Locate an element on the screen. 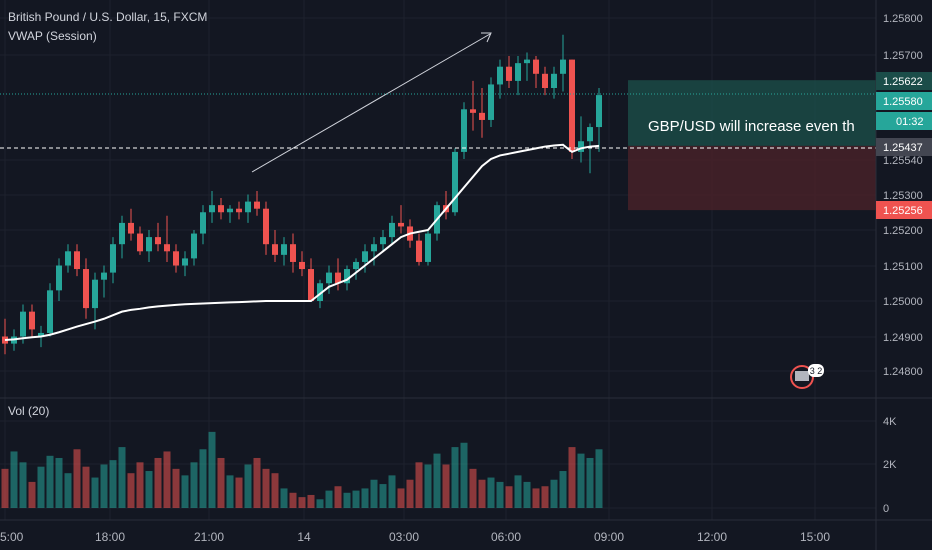  symbol-title: British Pound / U.S. Dollar, 15, FXCM is located at coordinates (108, 17).